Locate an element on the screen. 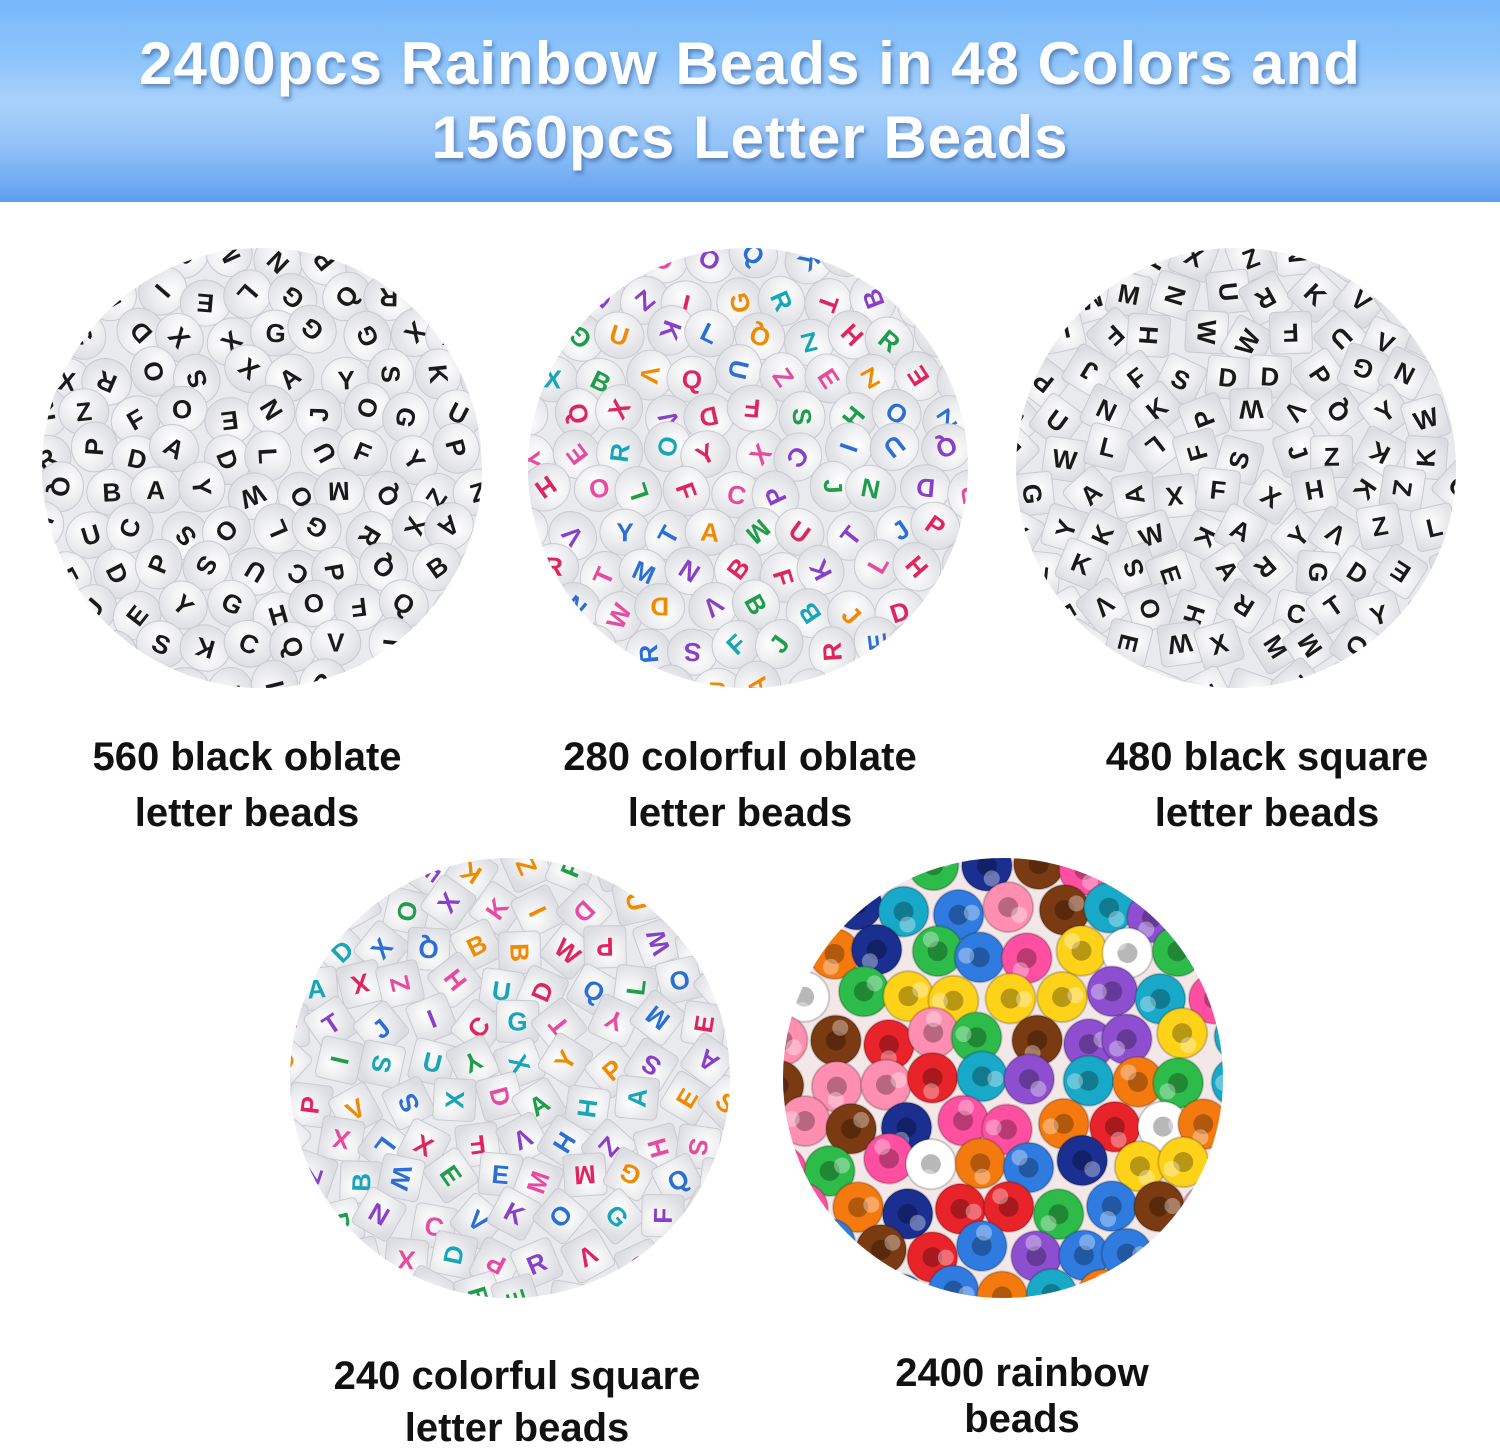 The height and width of the screenshot is (1454, 1500). rainbow-pony-beads-photo is located at coordinates (1003, 1078).